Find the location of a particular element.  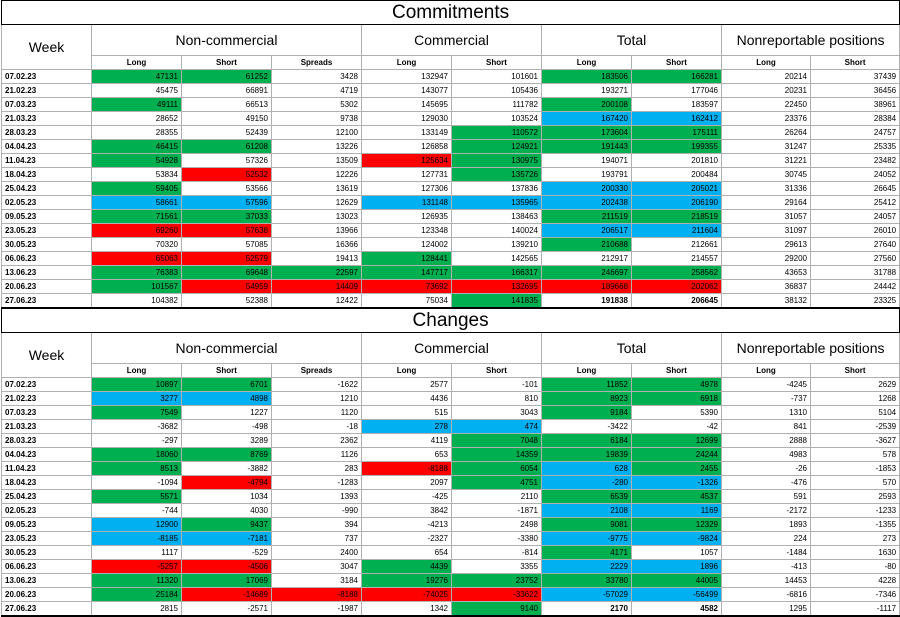

value-cell: 12329 is located at coordinates (676, 524).